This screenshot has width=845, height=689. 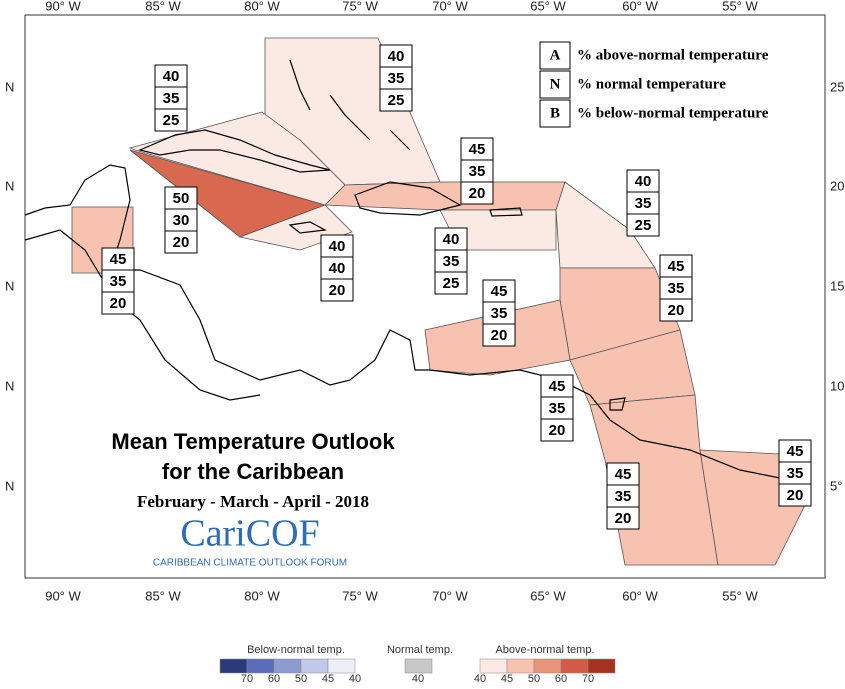 What do you see at coordinates (548, 6) in the screenshot?
I see `top-axis-label: 65° W` at bounding box center [548, 6].